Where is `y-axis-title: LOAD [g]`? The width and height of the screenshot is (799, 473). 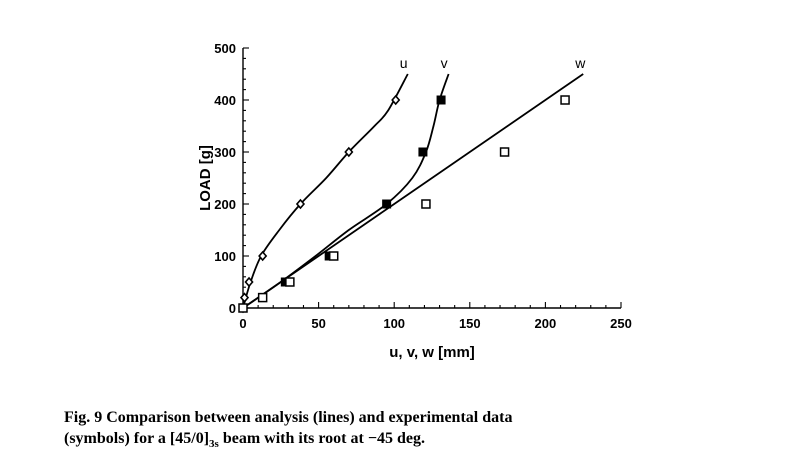 y-axis-title: LOAD [g] is located at coordinates (205, 178).